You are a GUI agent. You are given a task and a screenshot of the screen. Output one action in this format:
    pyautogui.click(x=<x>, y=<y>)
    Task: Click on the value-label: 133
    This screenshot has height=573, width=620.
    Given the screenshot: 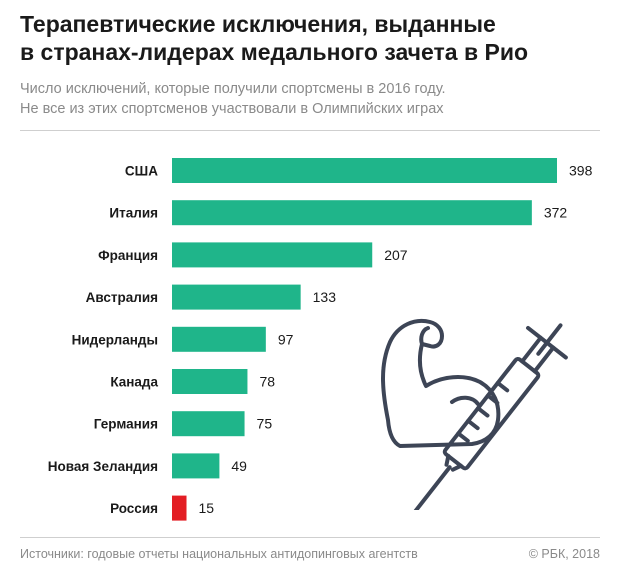 What is the action you would take?
    pyautogui.click(x=325, y=297)
    